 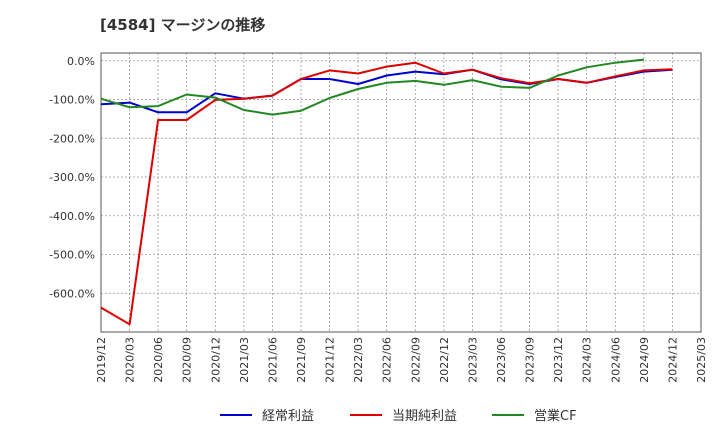 What do you see at coordinates (158, 360) in the screenshot?
I see `x-tick-label: 2020/06` at bounding box center [158, 360].